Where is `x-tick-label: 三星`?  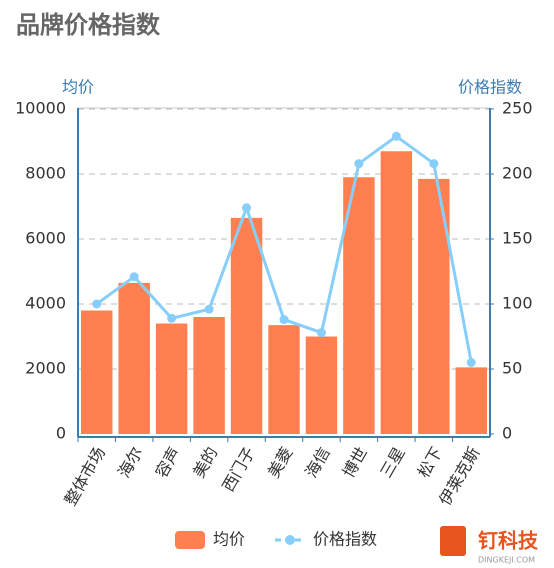 x-tick-label: 三星 is located at coordinates (392, 462).